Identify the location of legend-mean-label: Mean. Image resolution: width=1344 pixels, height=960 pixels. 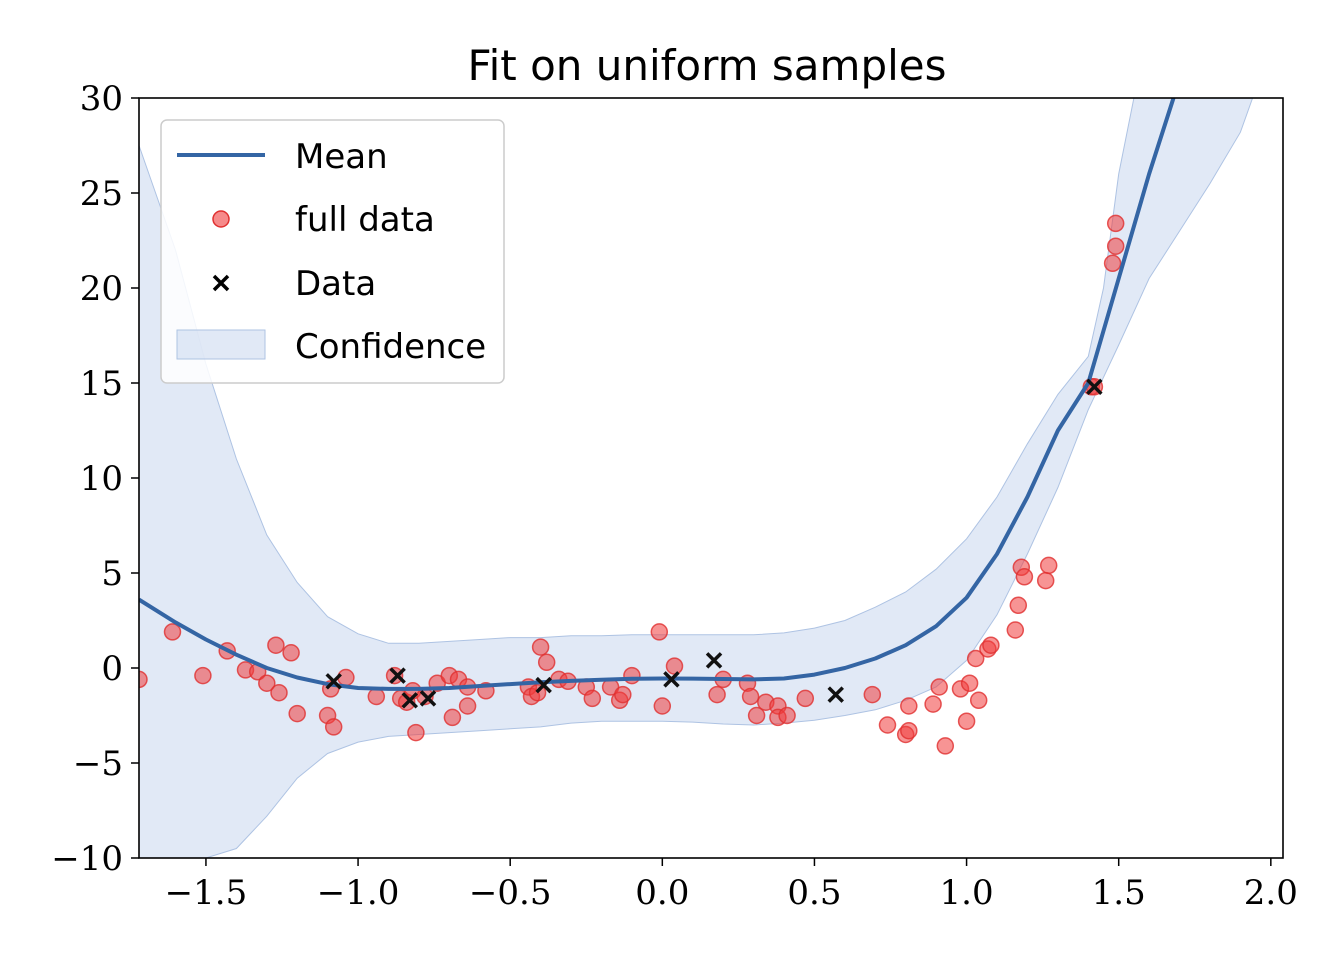
(341, 157).